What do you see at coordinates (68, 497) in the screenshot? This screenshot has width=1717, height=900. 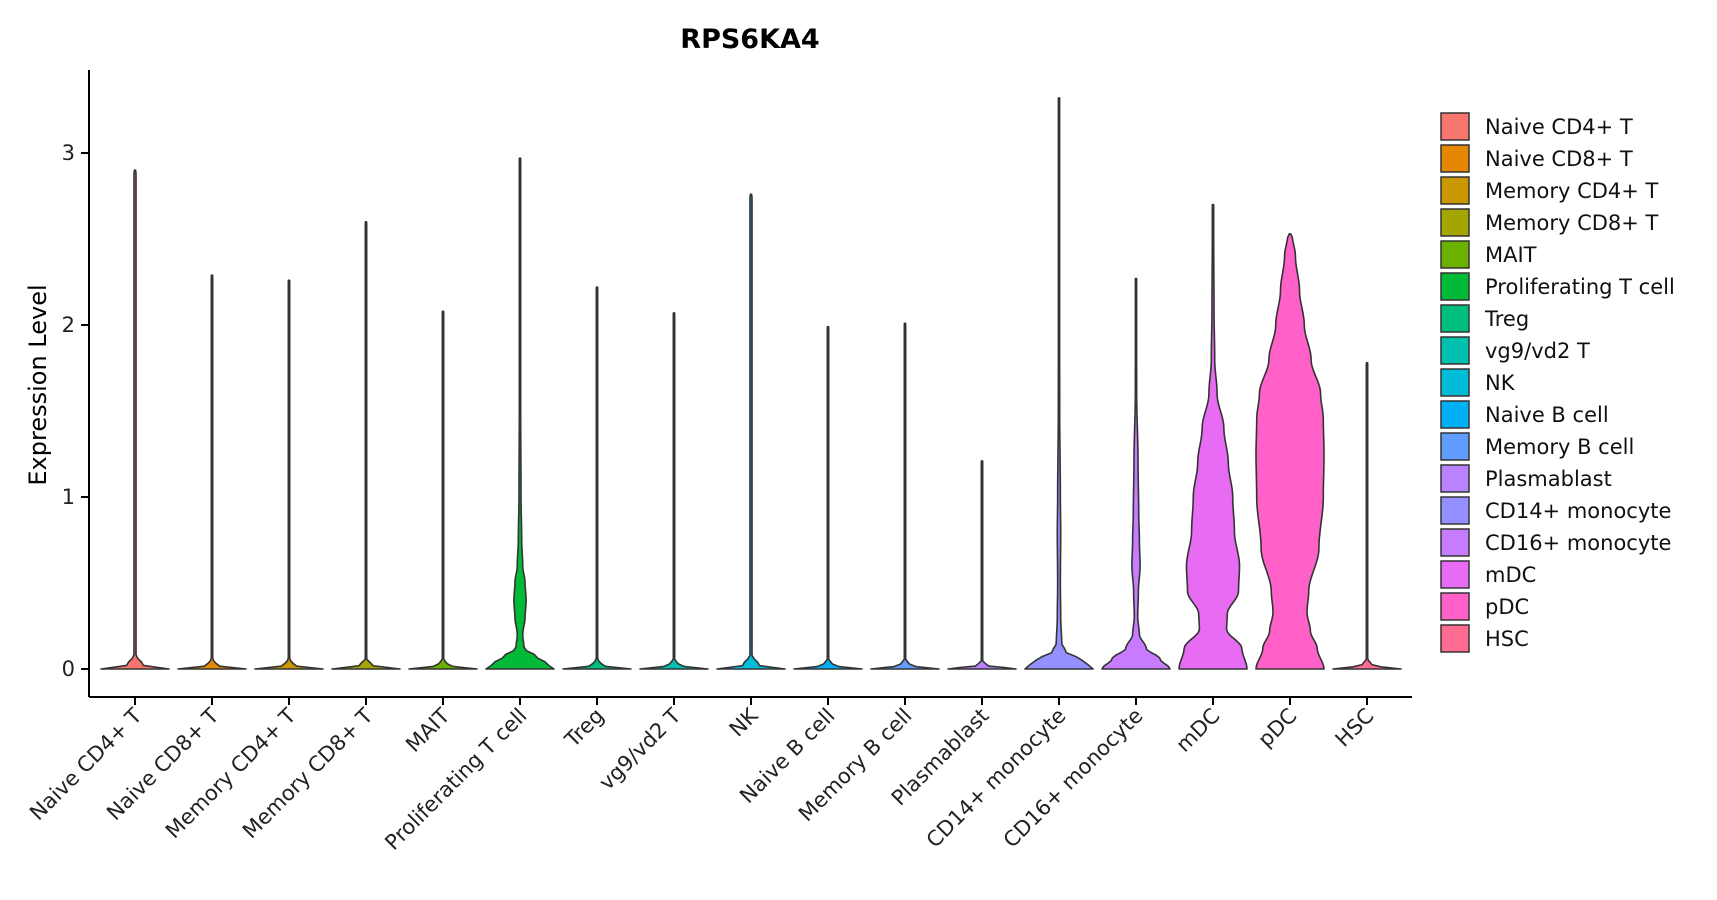 I see `y-tick-label: 1` at bounding box center [68, 497].